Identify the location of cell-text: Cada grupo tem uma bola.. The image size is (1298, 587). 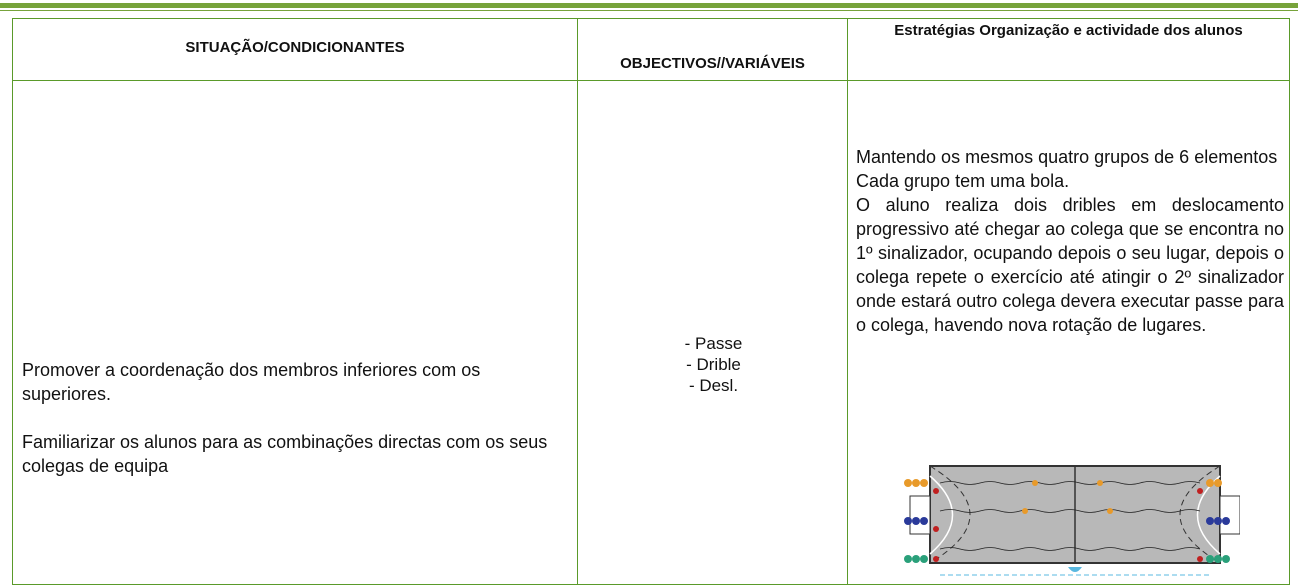
(963, 181).